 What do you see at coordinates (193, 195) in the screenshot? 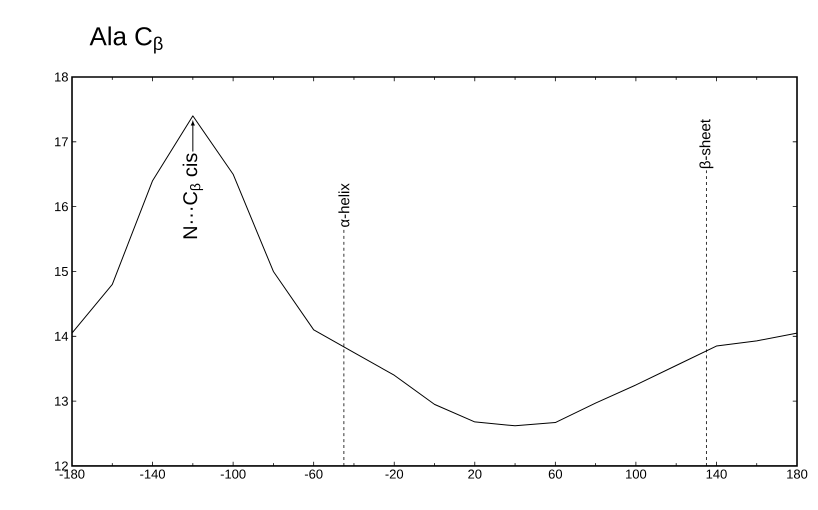
I see `annotation: N···C$_{β}$ cis` at bounding box center [193, 195].